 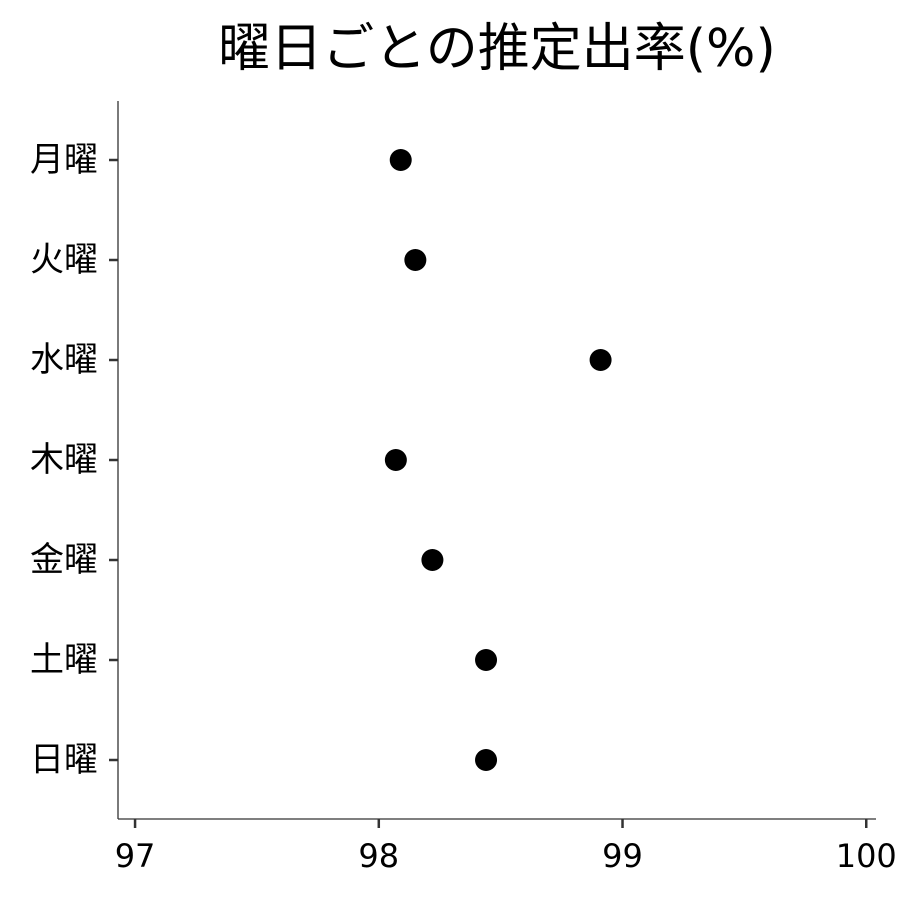 I want to click on x-tick-label: 97, so click(x=135, y=856).